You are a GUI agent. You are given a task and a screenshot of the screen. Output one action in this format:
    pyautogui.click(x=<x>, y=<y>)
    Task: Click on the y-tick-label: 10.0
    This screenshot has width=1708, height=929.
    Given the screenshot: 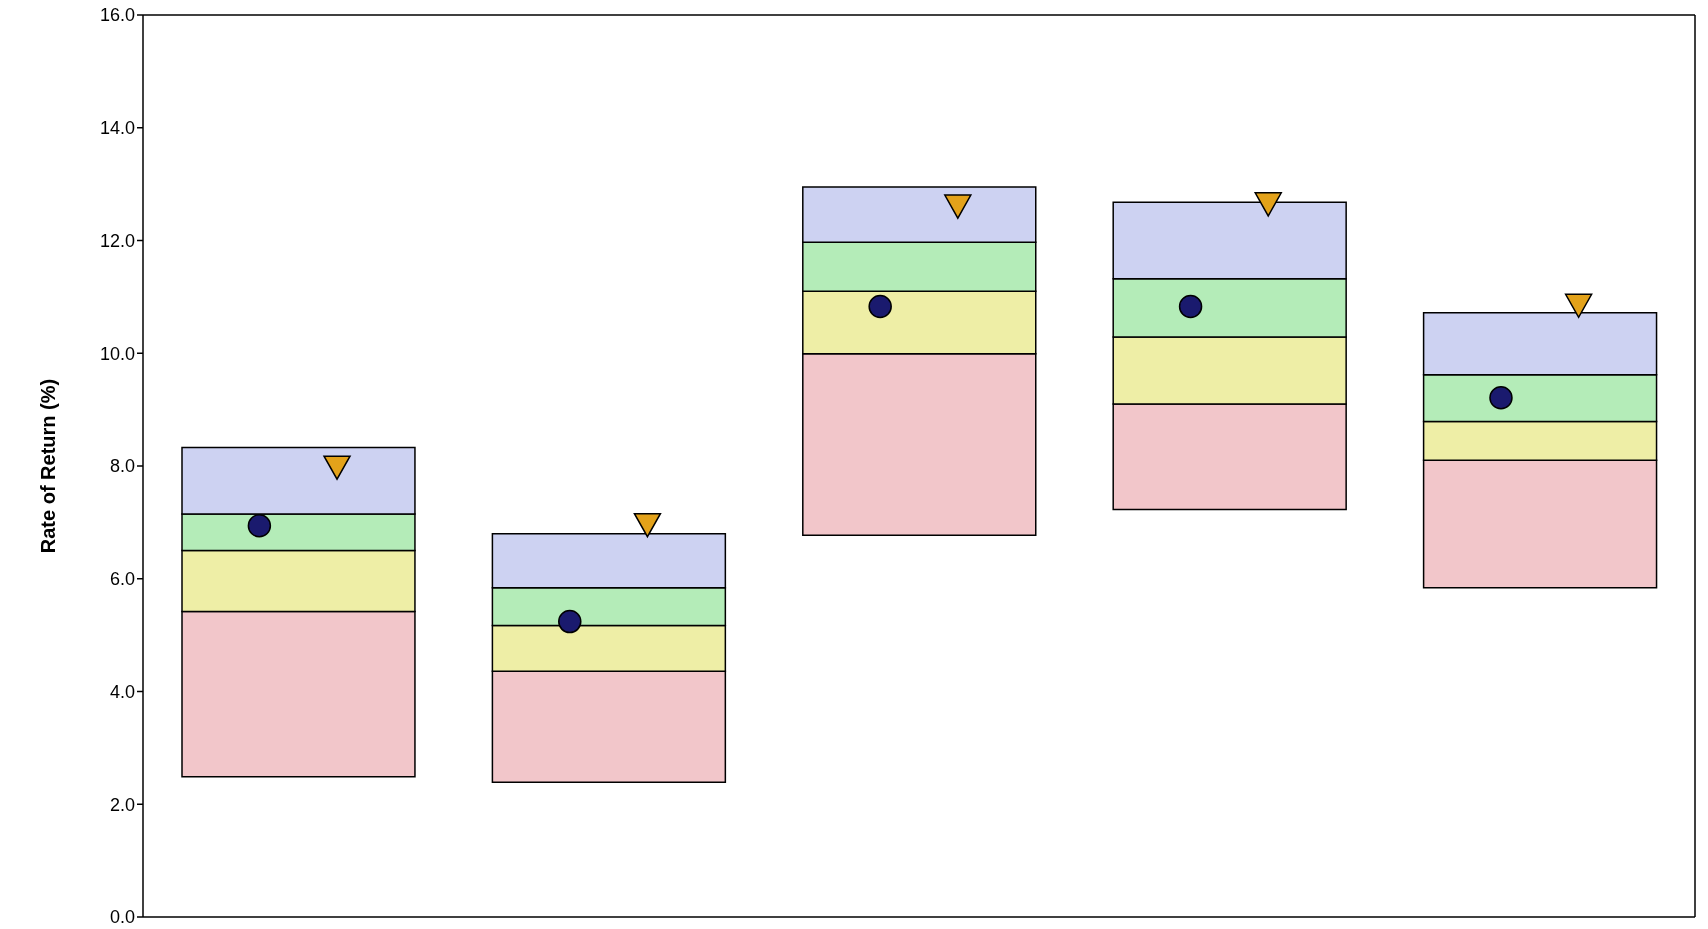 What is the action you would take?
    pyautogui.click(x=117, y=353)
    